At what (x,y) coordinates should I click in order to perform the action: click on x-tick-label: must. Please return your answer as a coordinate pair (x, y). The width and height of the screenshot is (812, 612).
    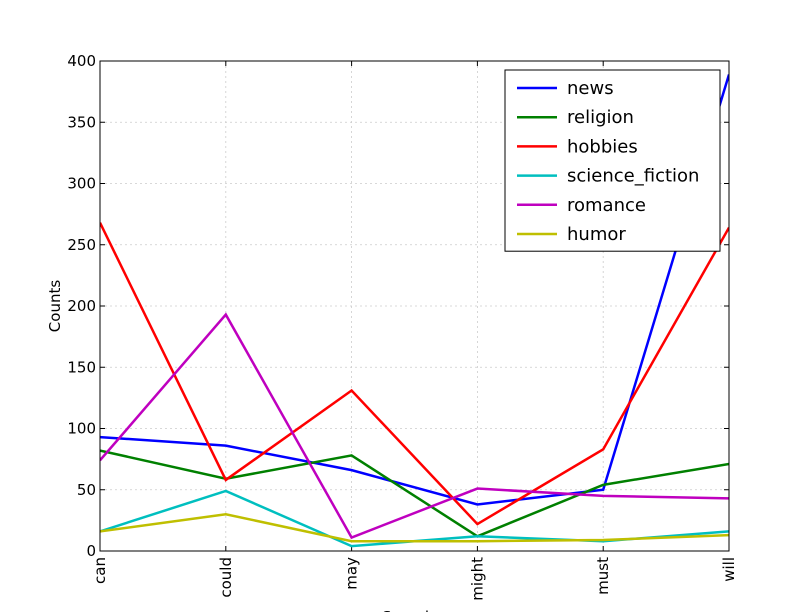
    Looking at the image, I should click on (603, 576).